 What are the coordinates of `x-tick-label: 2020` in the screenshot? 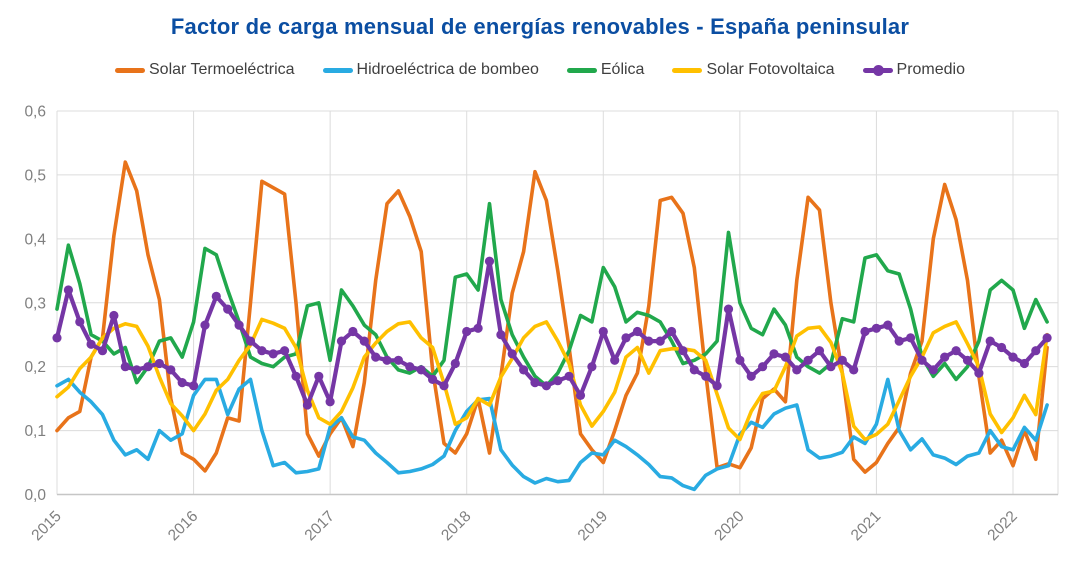 It's located at (729, 526).